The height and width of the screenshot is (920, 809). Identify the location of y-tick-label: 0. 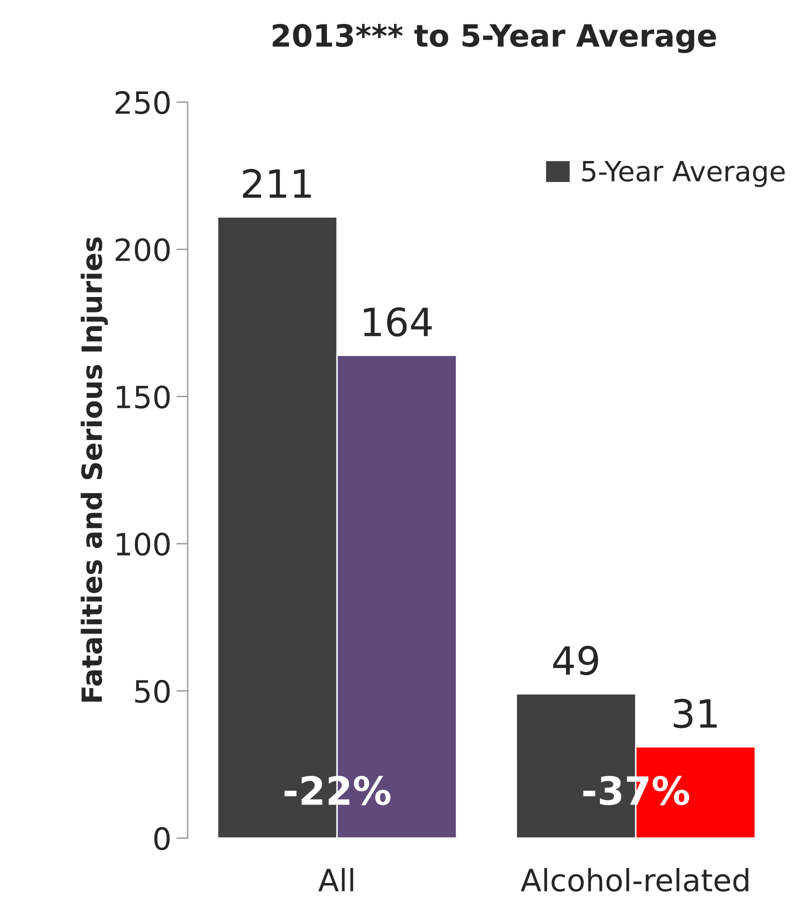
(162, 838).